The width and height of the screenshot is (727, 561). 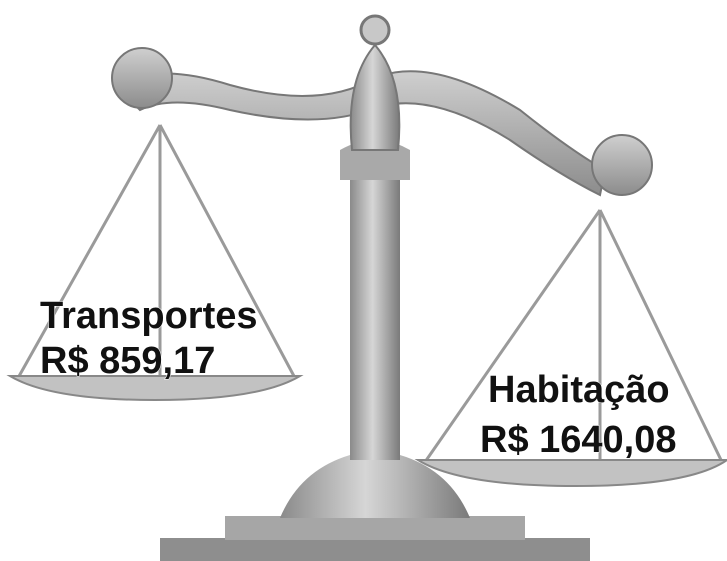 I want to click on pointer, so click(x=375, y=97).